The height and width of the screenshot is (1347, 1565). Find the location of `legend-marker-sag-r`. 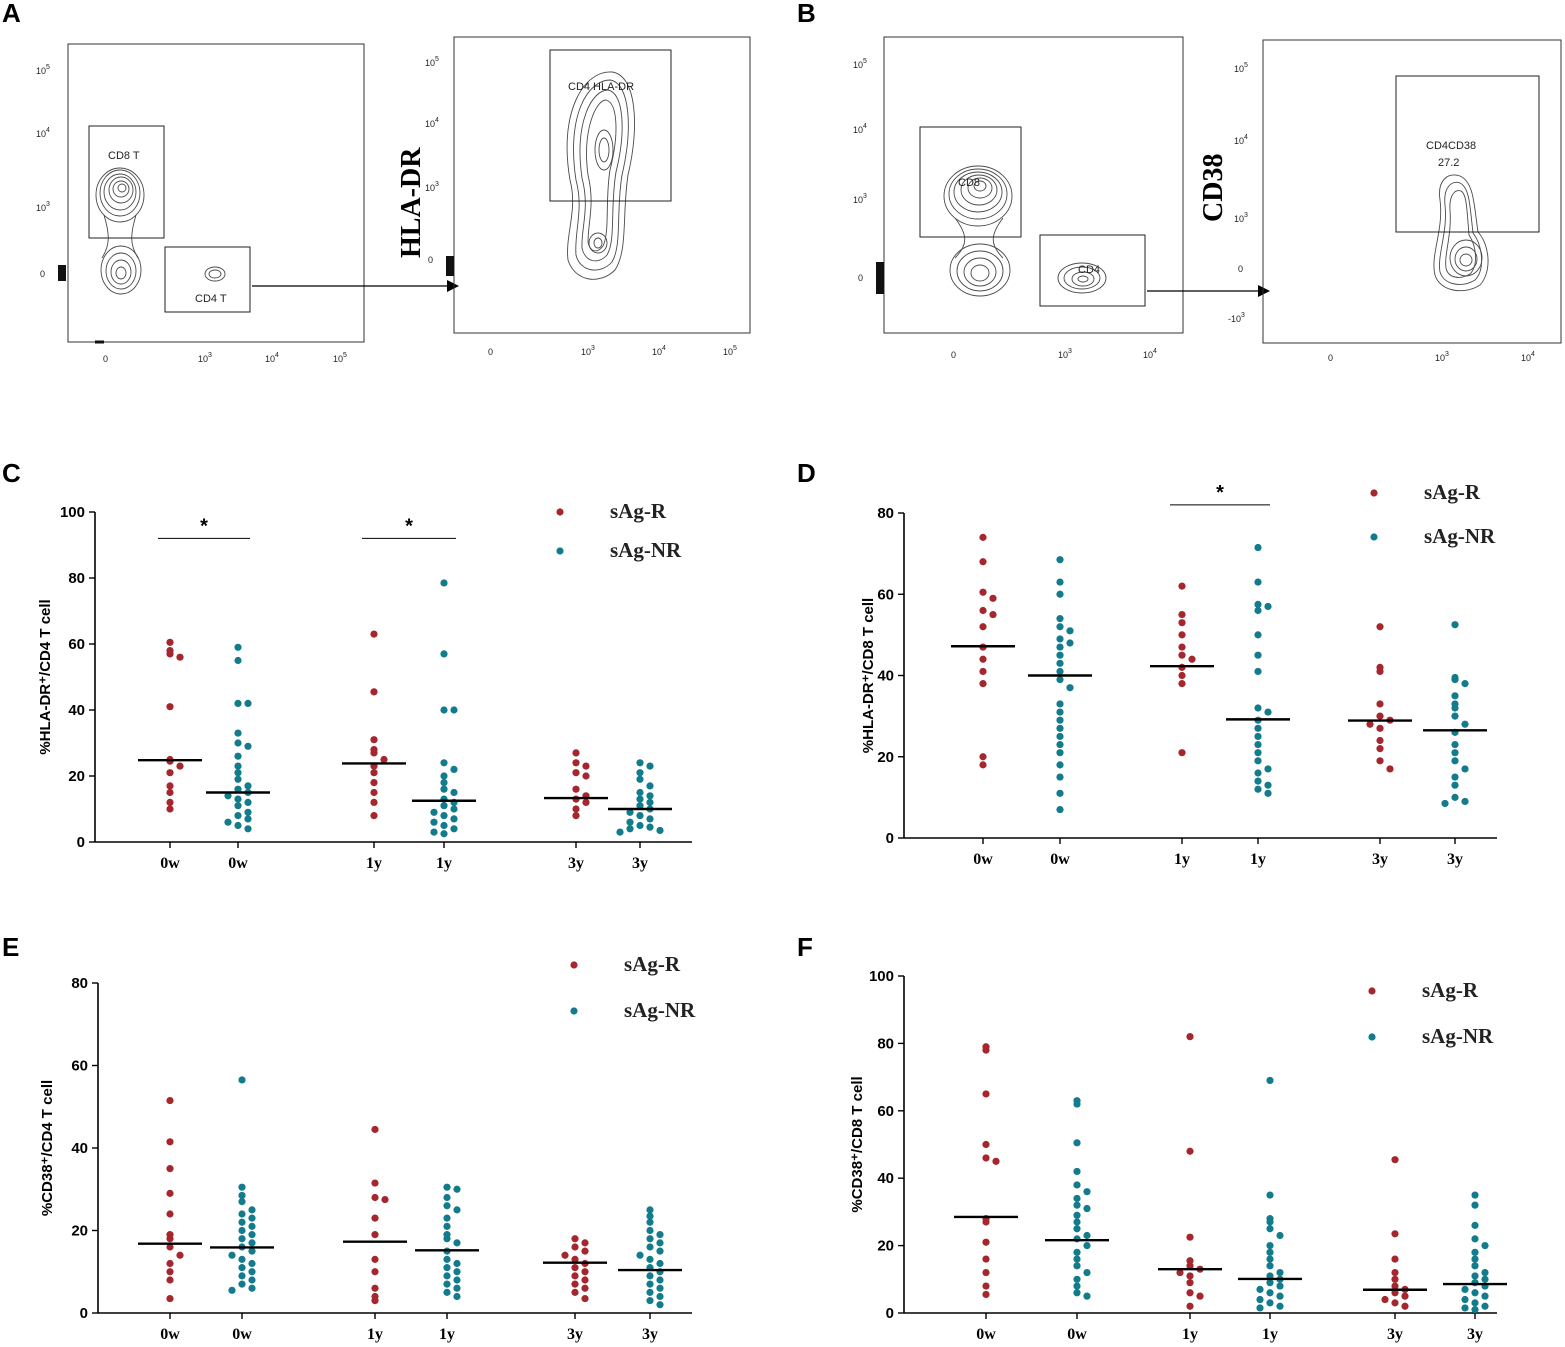

legend-marker-sag-r is located at coordinates (560, 512).